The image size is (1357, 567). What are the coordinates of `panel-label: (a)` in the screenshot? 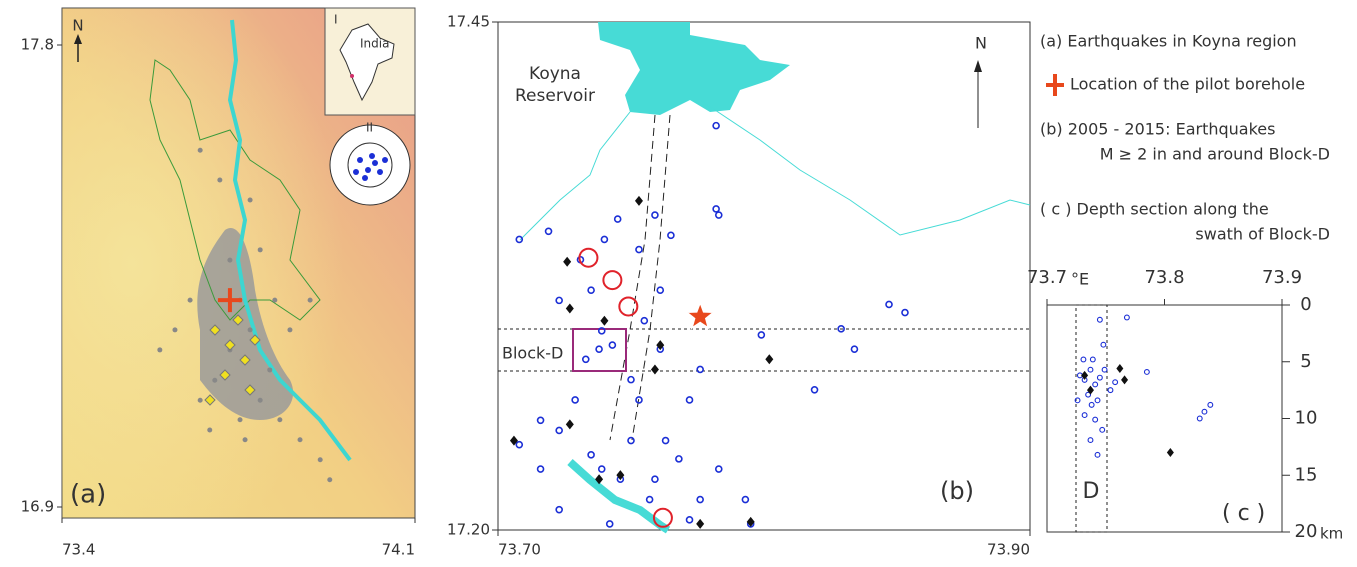 It's located at (88, 495).